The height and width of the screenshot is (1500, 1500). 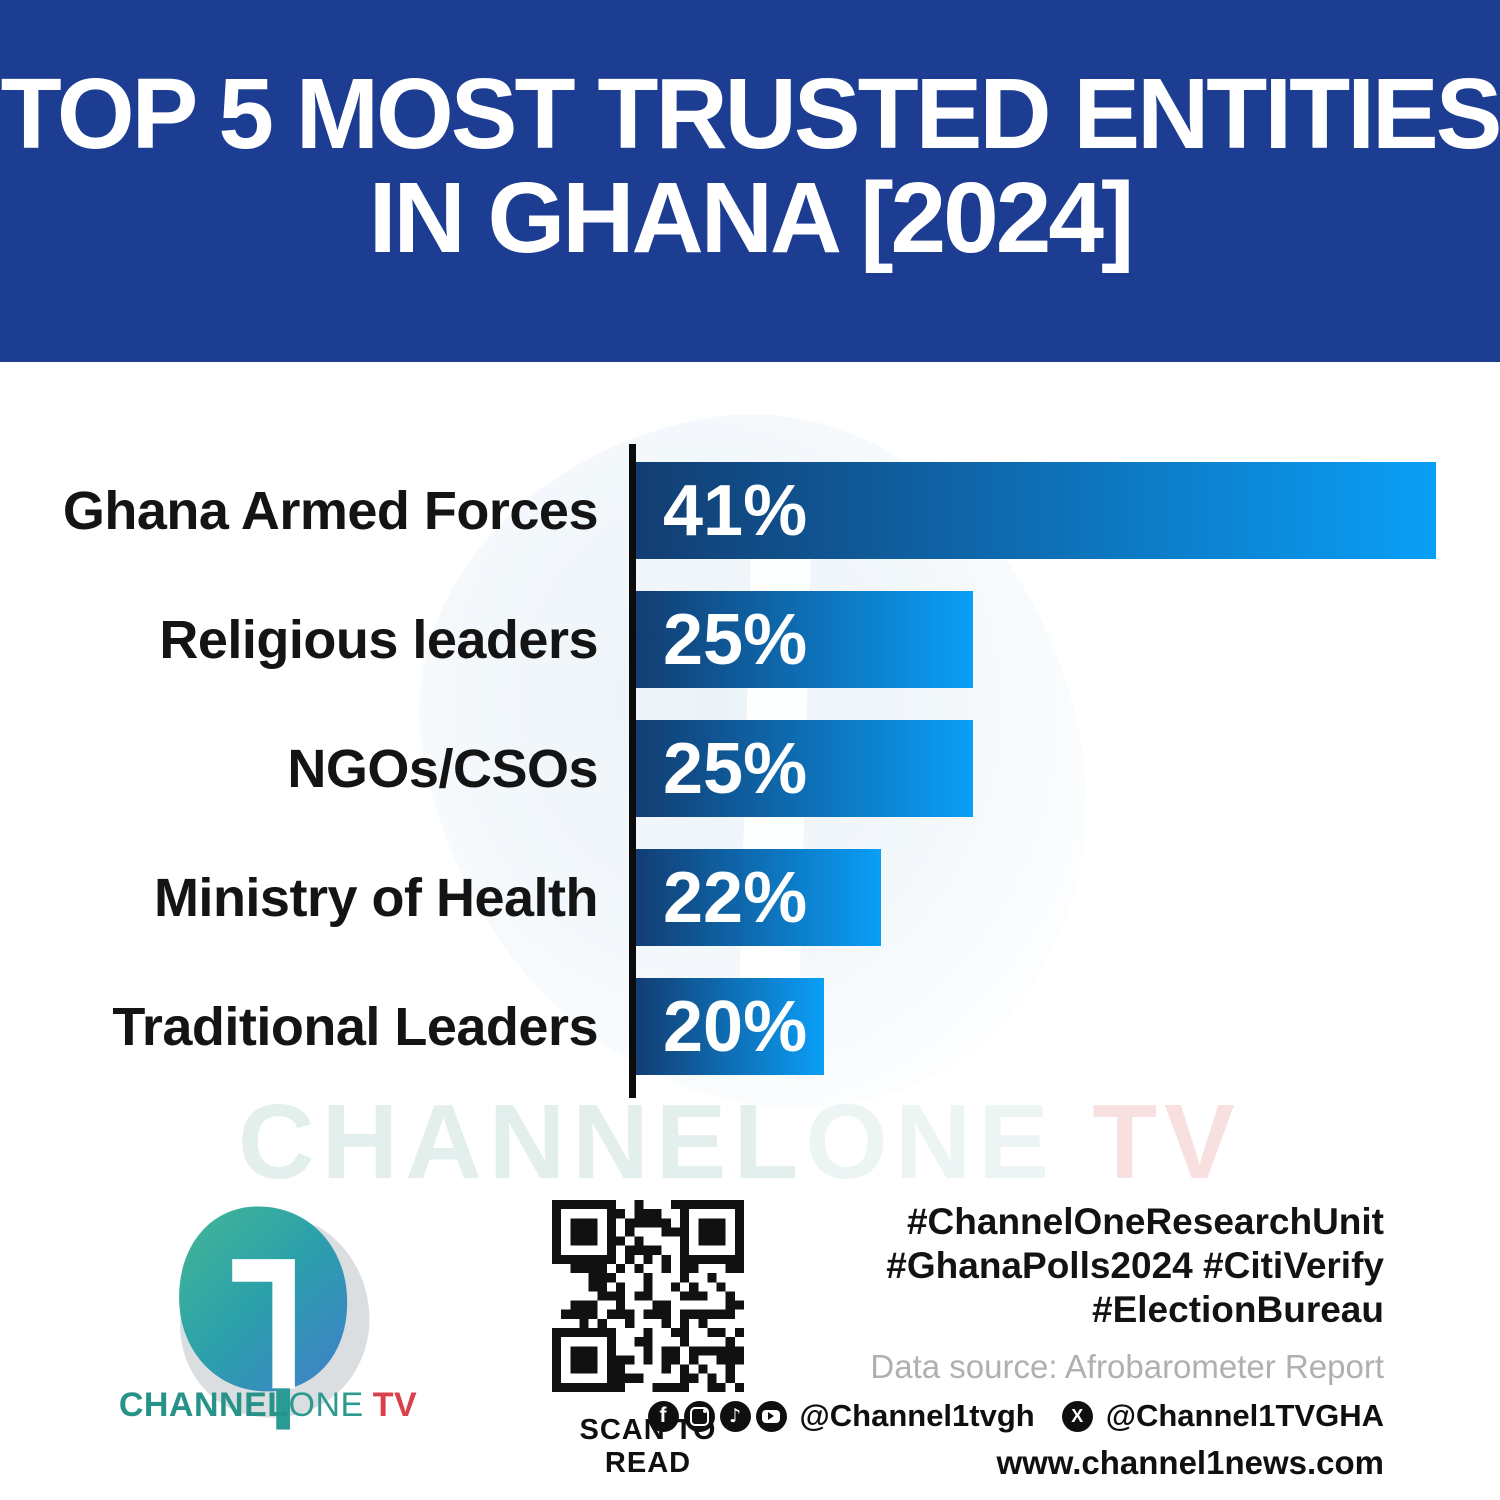 I want to click on y-axis-line, so click(x=632, y=771).